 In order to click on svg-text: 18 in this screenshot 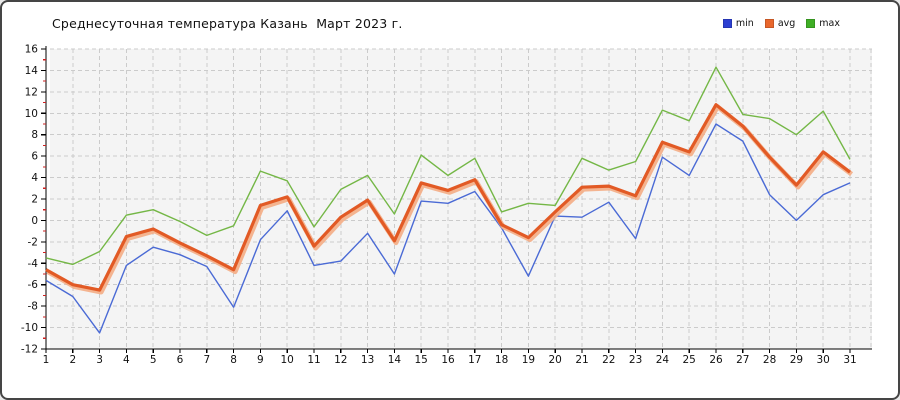, I will do `click(501, 360)`.